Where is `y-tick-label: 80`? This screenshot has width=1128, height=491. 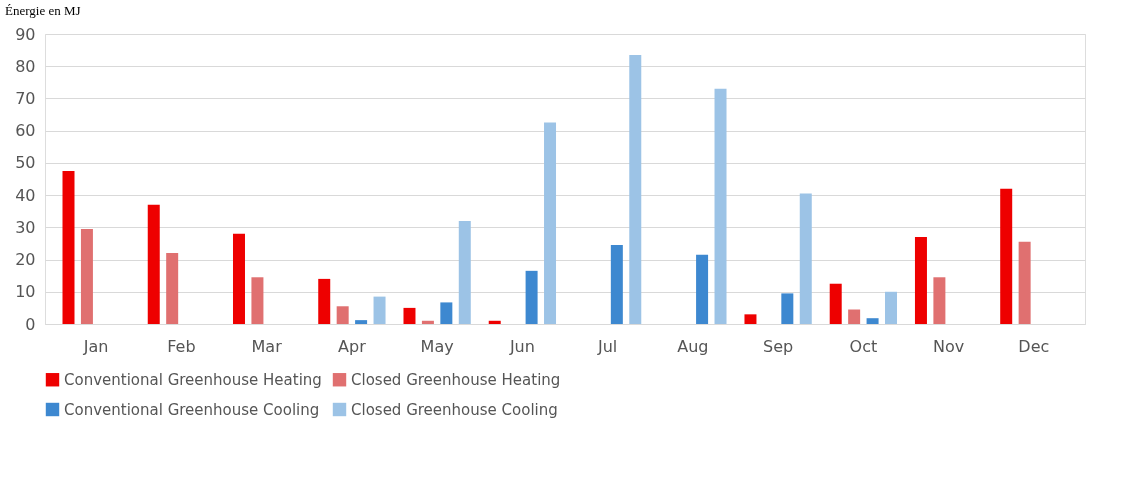
y-tick-label: 80 is located at coordinates (25, 66).